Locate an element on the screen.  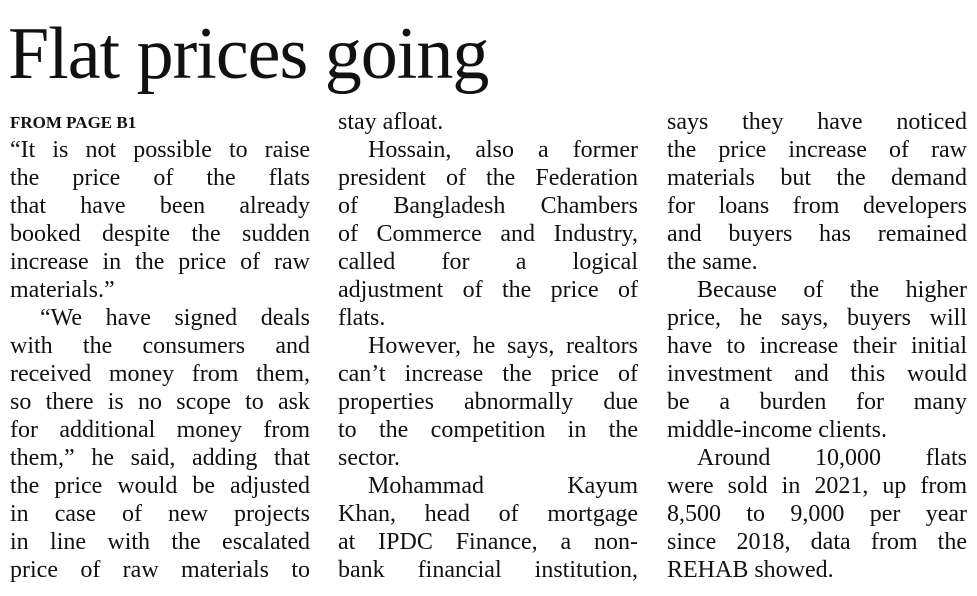
text-line: can’t increase the price of is located at coordinates (488, 374).